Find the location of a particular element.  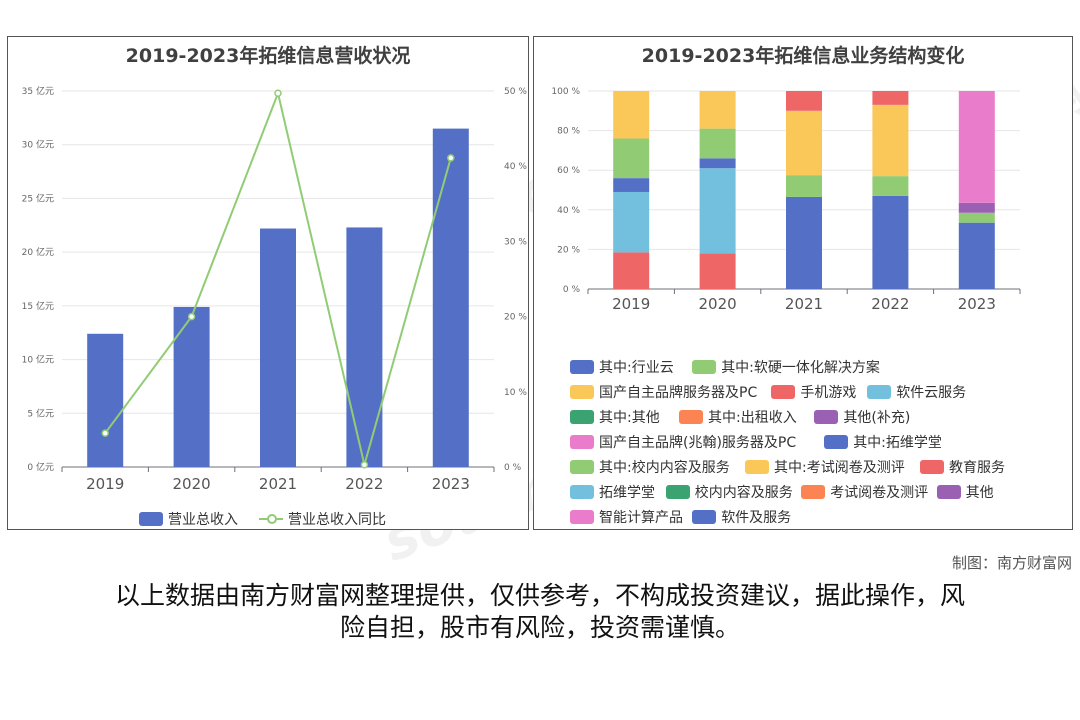

y-tick-label: 80 % is located at coordinates (568, 132).